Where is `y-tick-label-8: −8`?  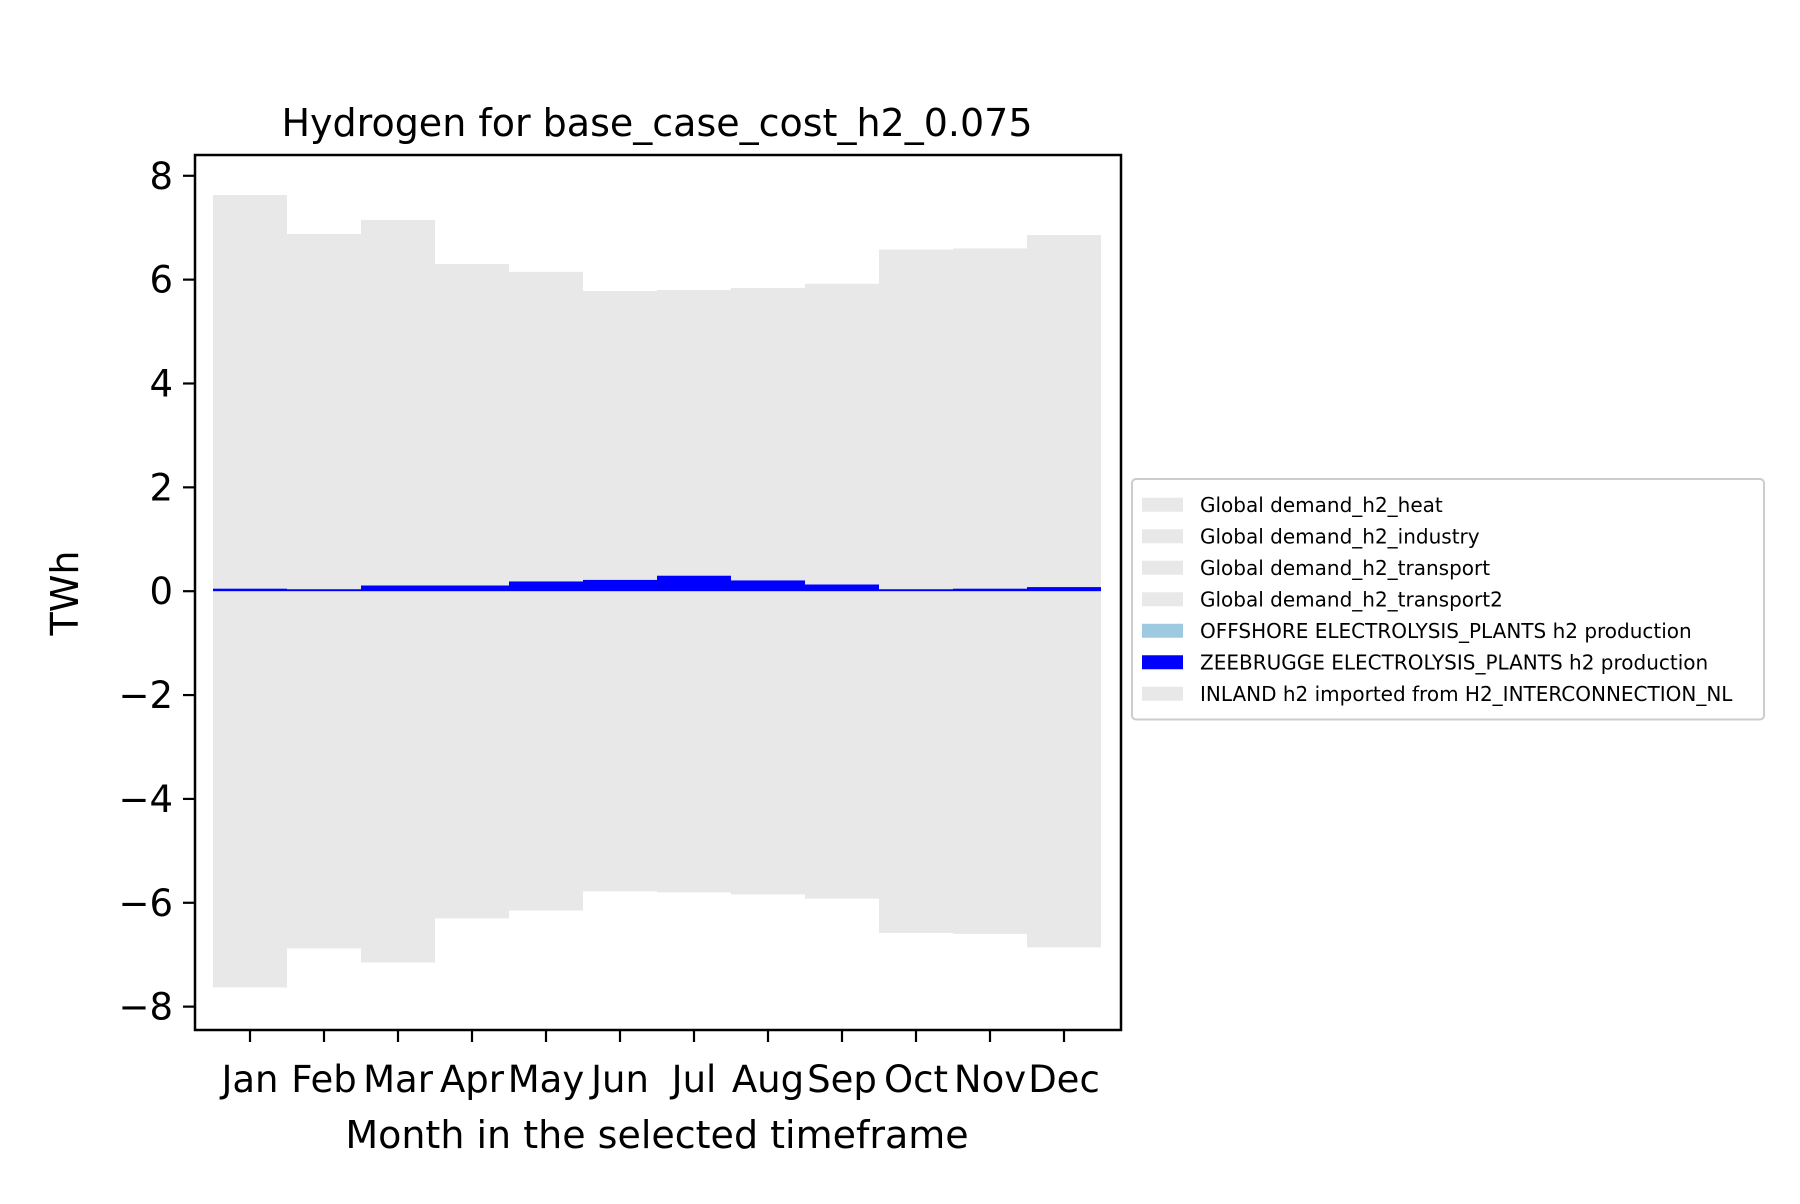
y-tick-label-8: −8 is located at coordinates (145, 1007).